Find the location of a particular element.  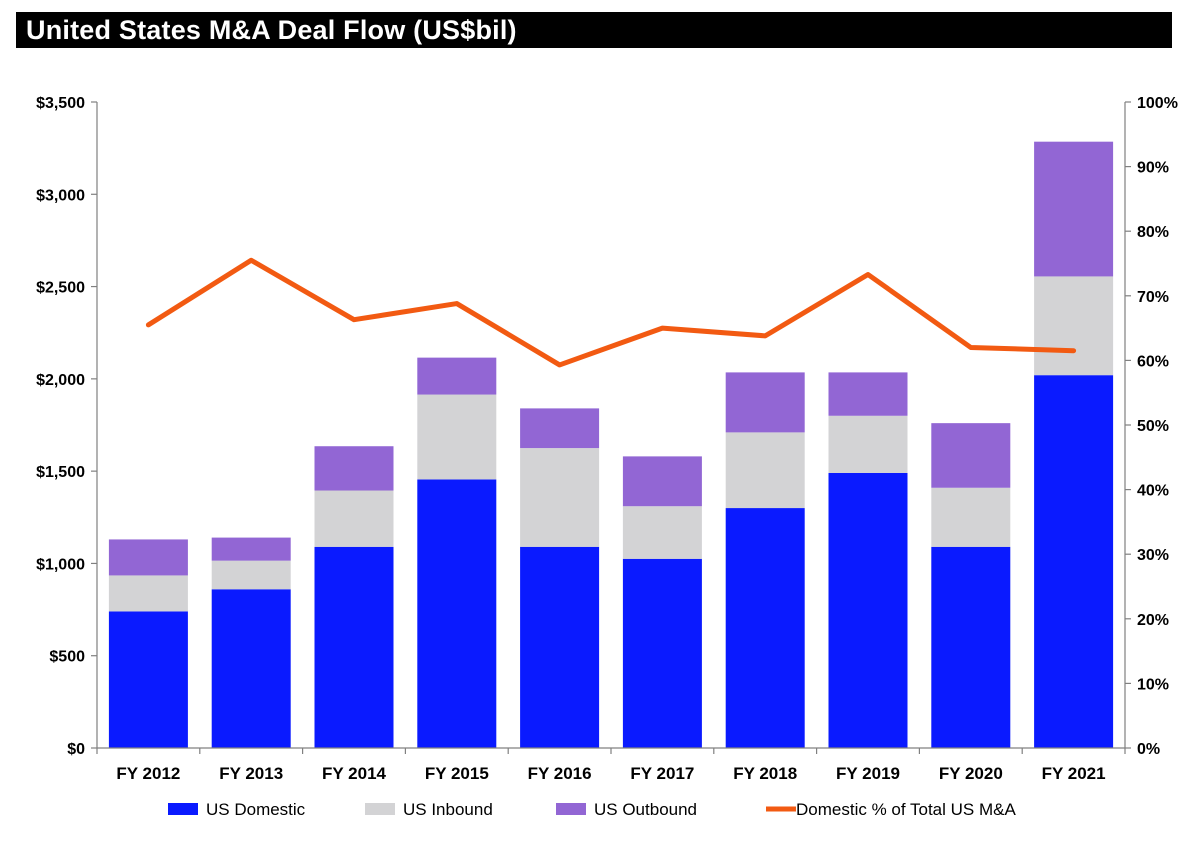

right-tick-label: 100% is located at coordinates (1157, 103).